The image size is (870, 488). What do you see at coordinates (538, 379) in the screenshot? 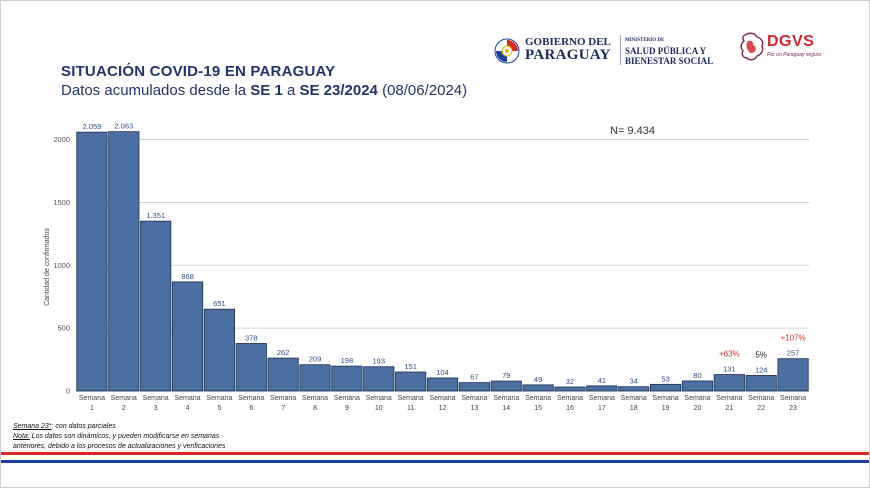
I see `bar-value-label: 49` at bounding box center [538, 379].